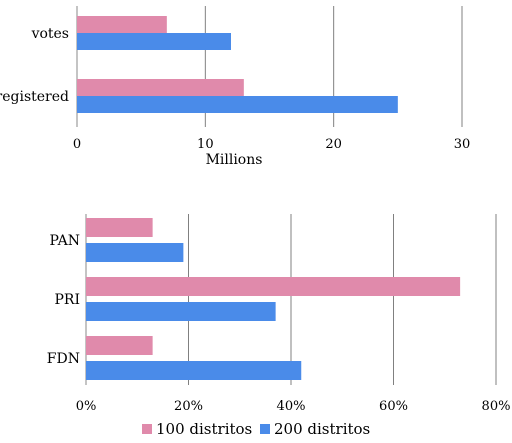 This screenshot has height=443, width=512. Describe the element at coordinates (322, 429) in the screenshot. I see `legend-label: 200 distritos` at that location.